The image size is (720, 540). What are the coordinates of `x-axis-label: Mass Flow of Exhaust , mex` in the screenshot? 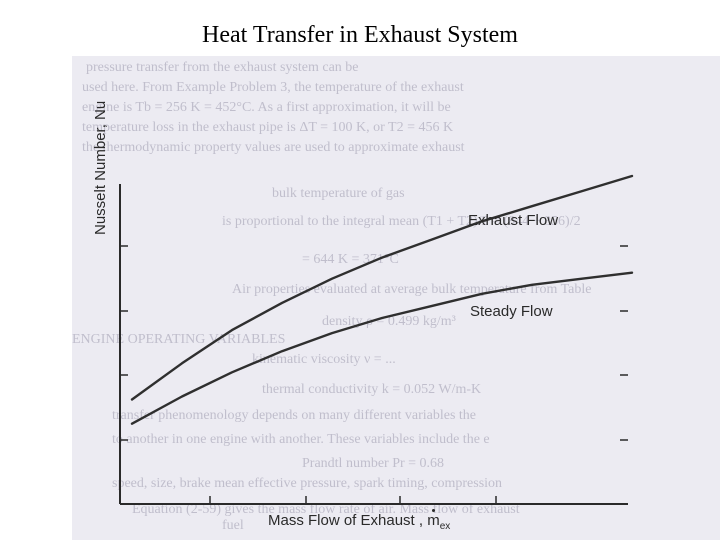 It's located at (359, 520).